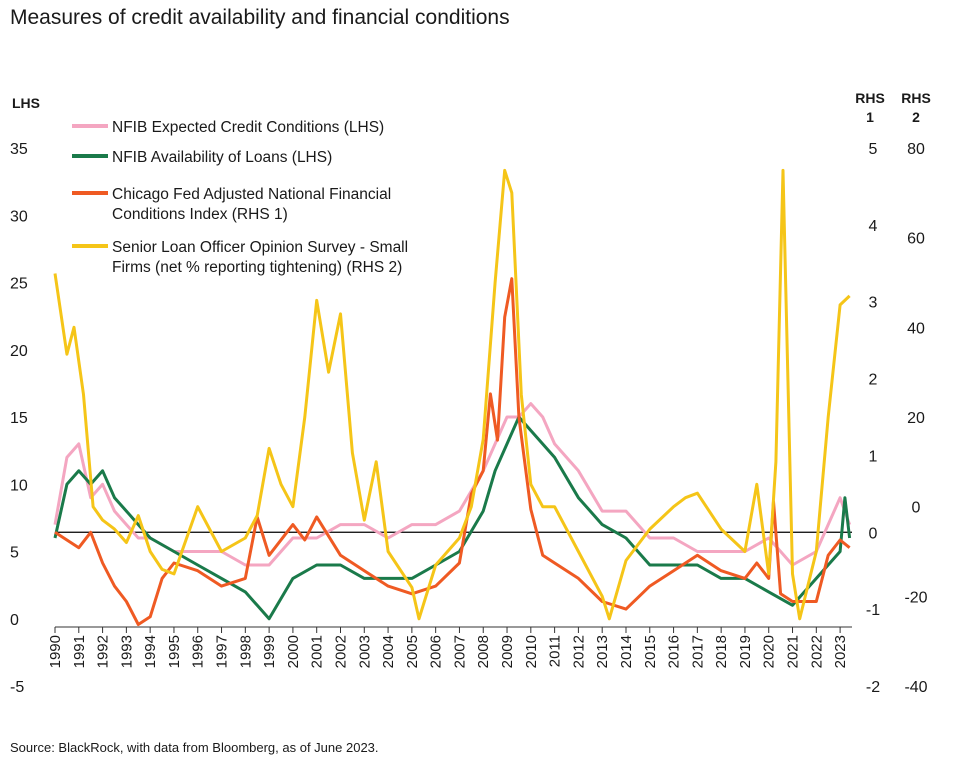  Describe the element at coordinates (916, 508) in the screenshot. I see `rhs2-tick-label: 0` at that location.